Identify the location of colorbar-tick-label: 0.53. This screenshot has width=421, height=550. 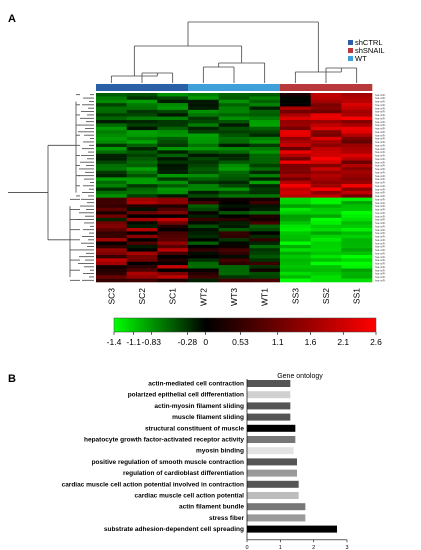
(240, 342).